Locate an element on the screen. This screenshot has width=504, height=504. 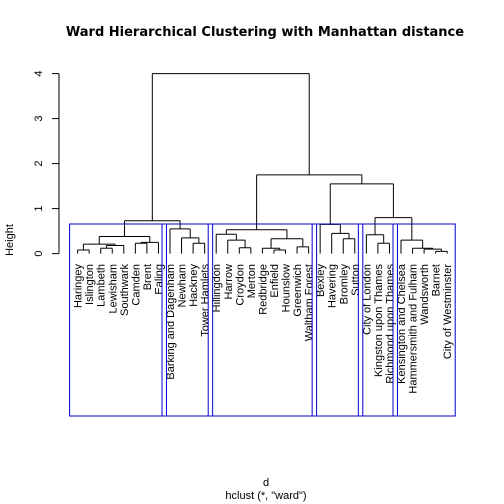
y-tick-label: 1 is located at coordinates (39, 209).